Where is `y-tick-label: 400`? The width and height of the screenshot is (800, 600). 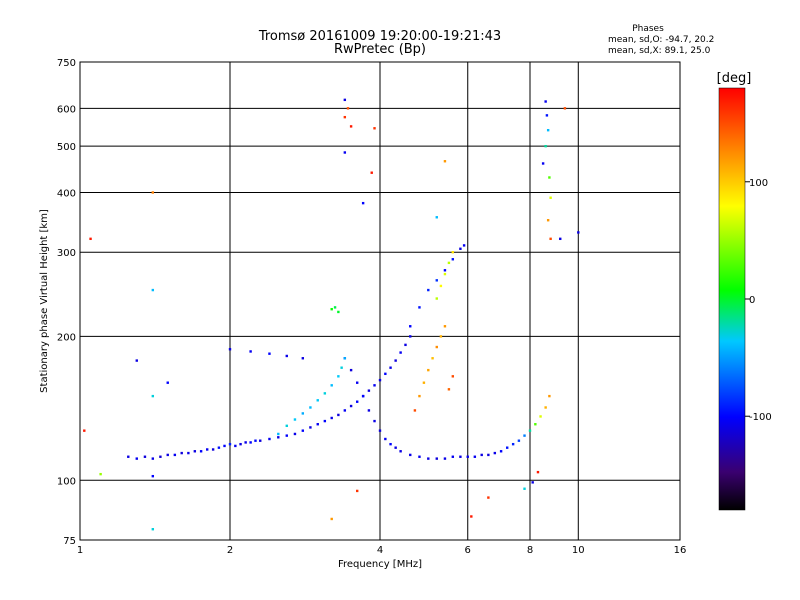
y-tick-label: 400 is located at coordinates (66, 193).